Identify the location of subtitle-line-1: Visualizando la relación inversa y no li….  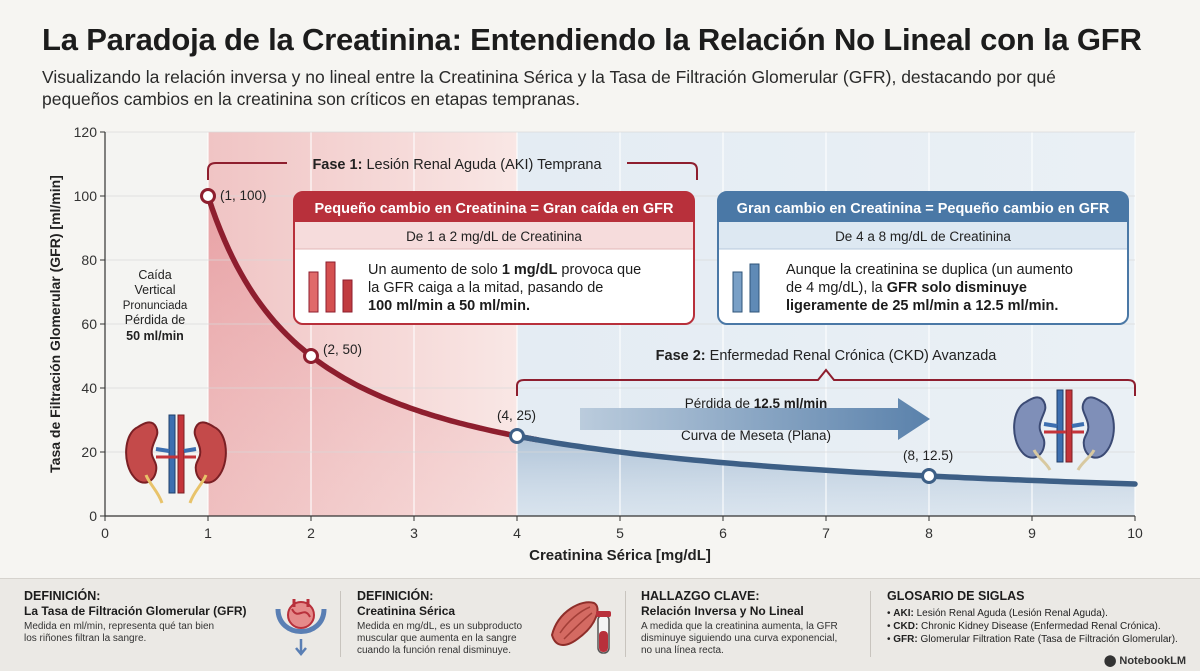
(549, 77).